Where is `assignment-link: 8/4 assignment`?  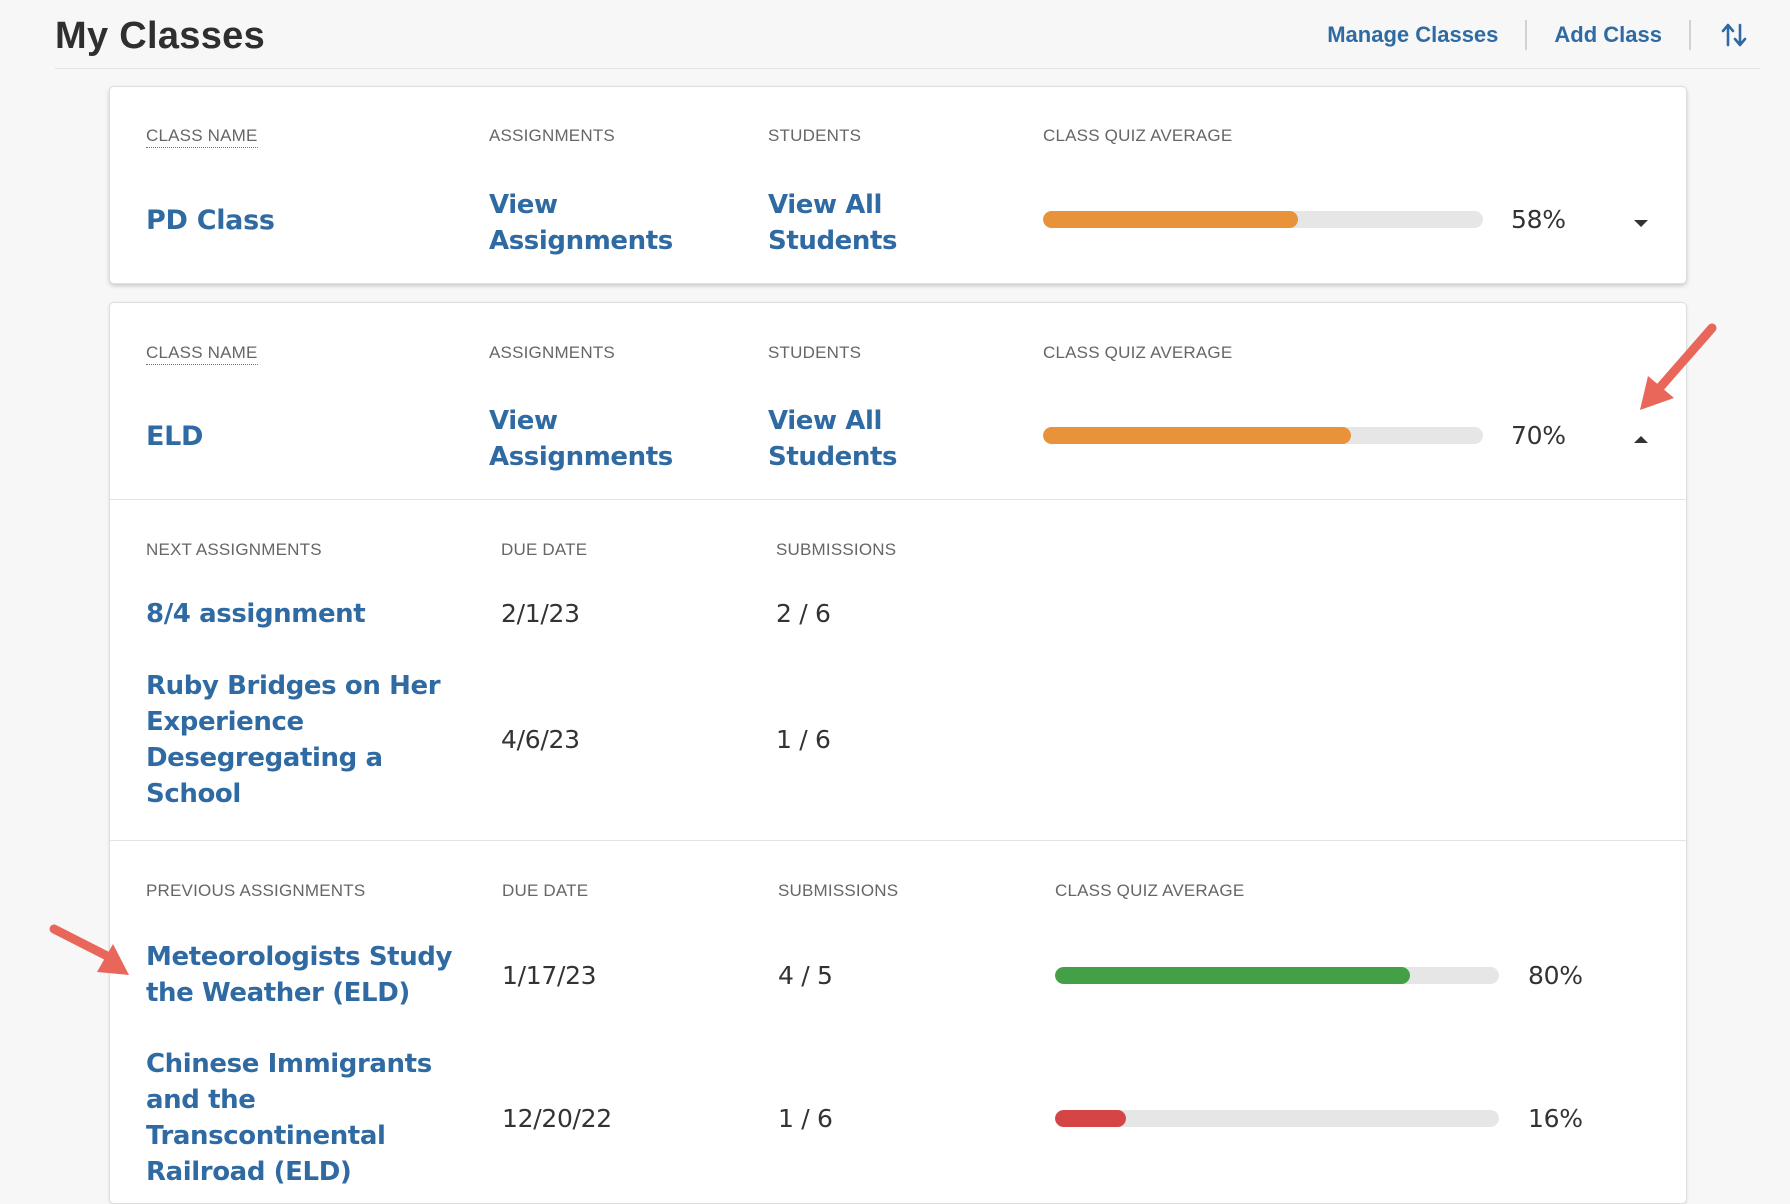
assignment-link: 8/4 assignment is located at coordinates (256, 614).